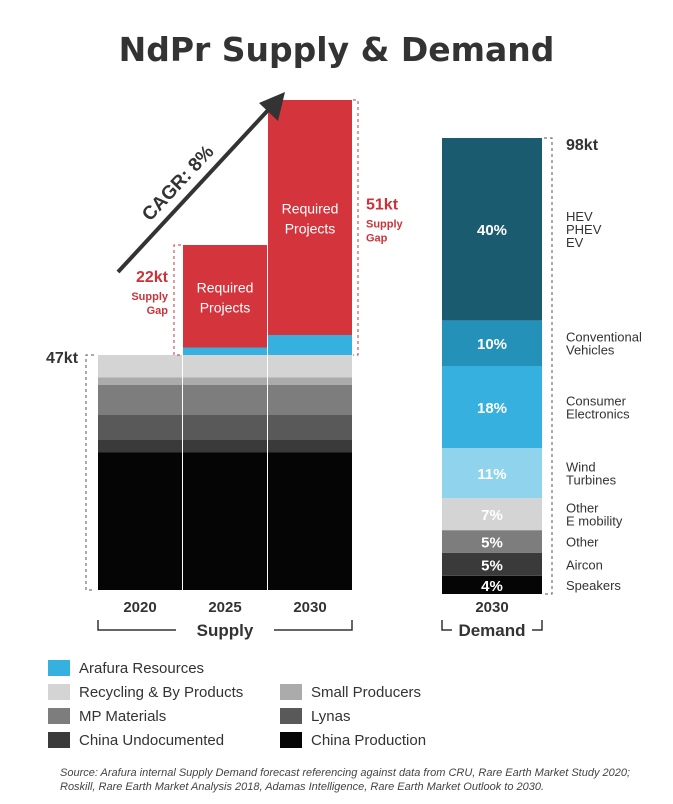 The height and width of the screenshot is (804, 673). I want to click on legend-swatch-small_producers, so click(291, 692).